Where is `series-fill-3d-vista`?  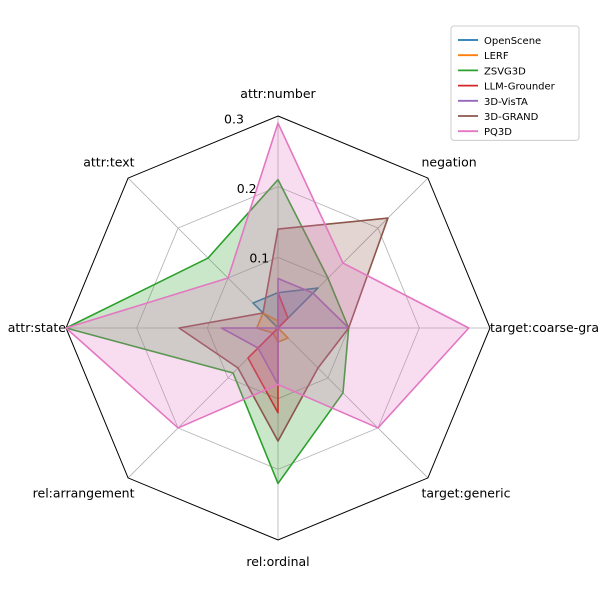
series-fill-3d-vista is located at coordinates (285, 331).